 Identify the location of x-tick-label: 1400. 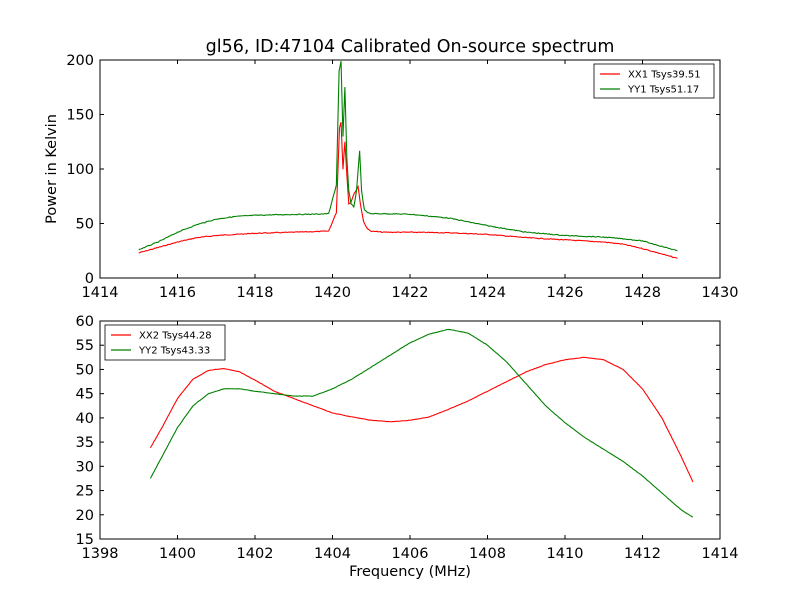
(177, 554).